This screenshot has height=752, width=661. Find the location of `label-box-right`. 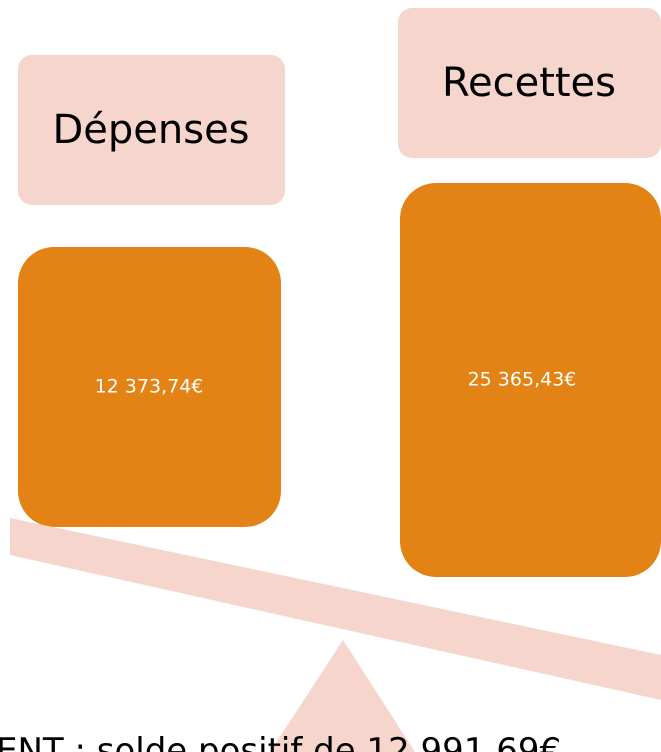

label-box-right is located at coordinates (529, 83).